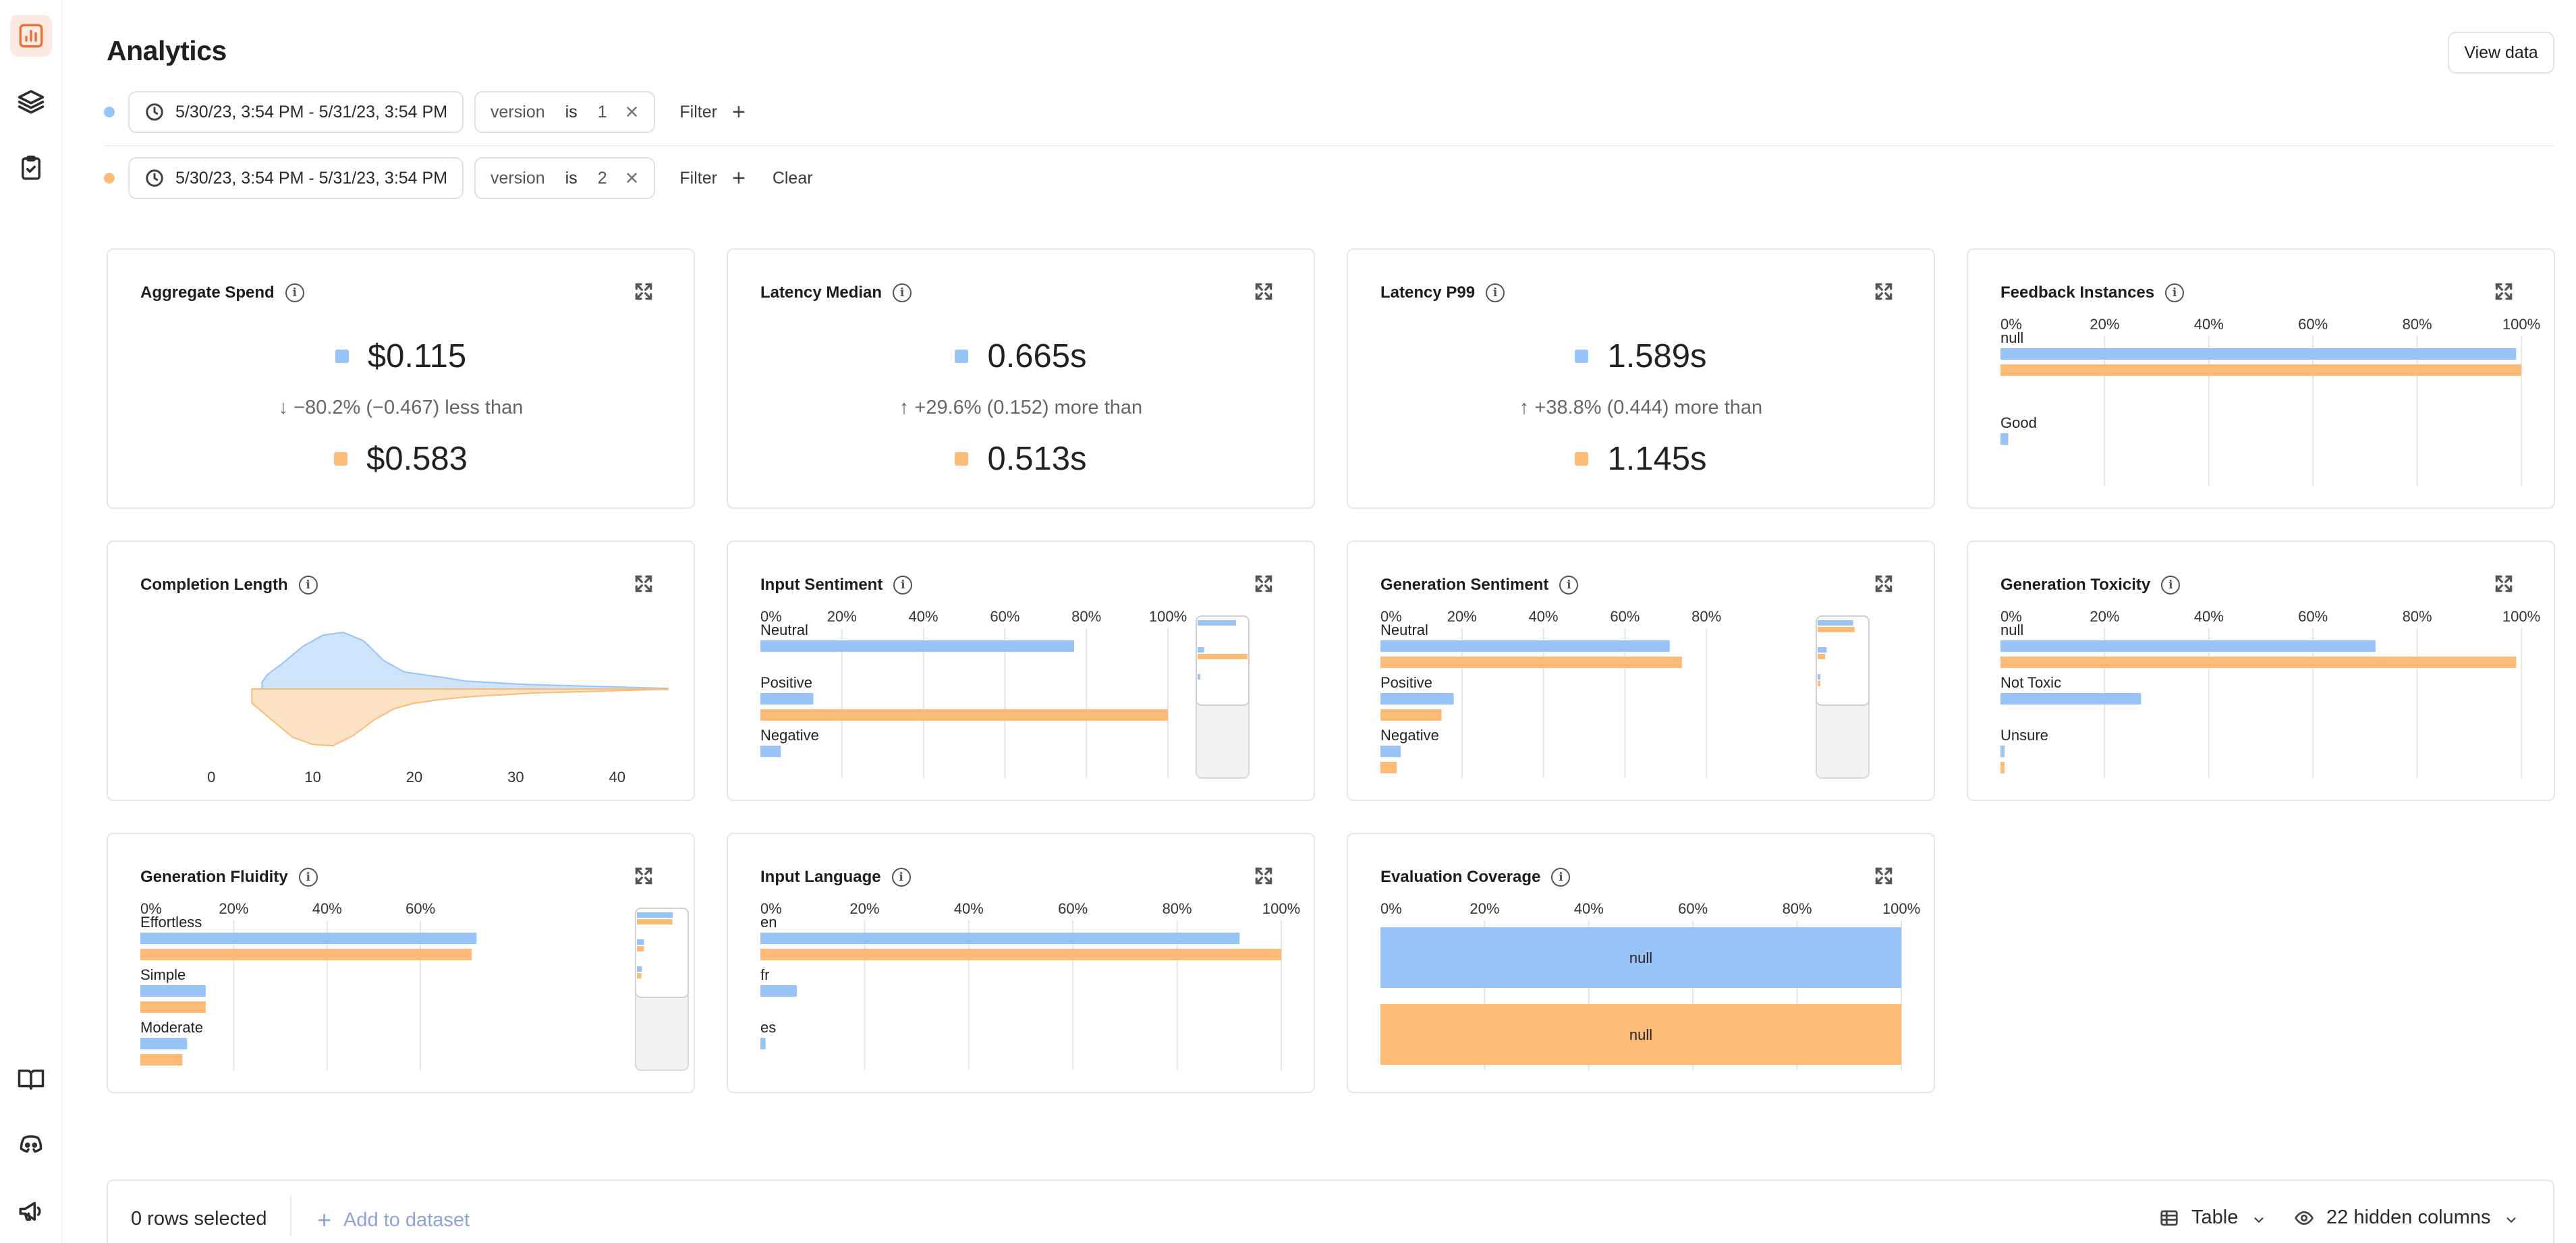 The image size is (2576, 1243). I want to click on clear-filters-button: Clear, so click(792, 178).